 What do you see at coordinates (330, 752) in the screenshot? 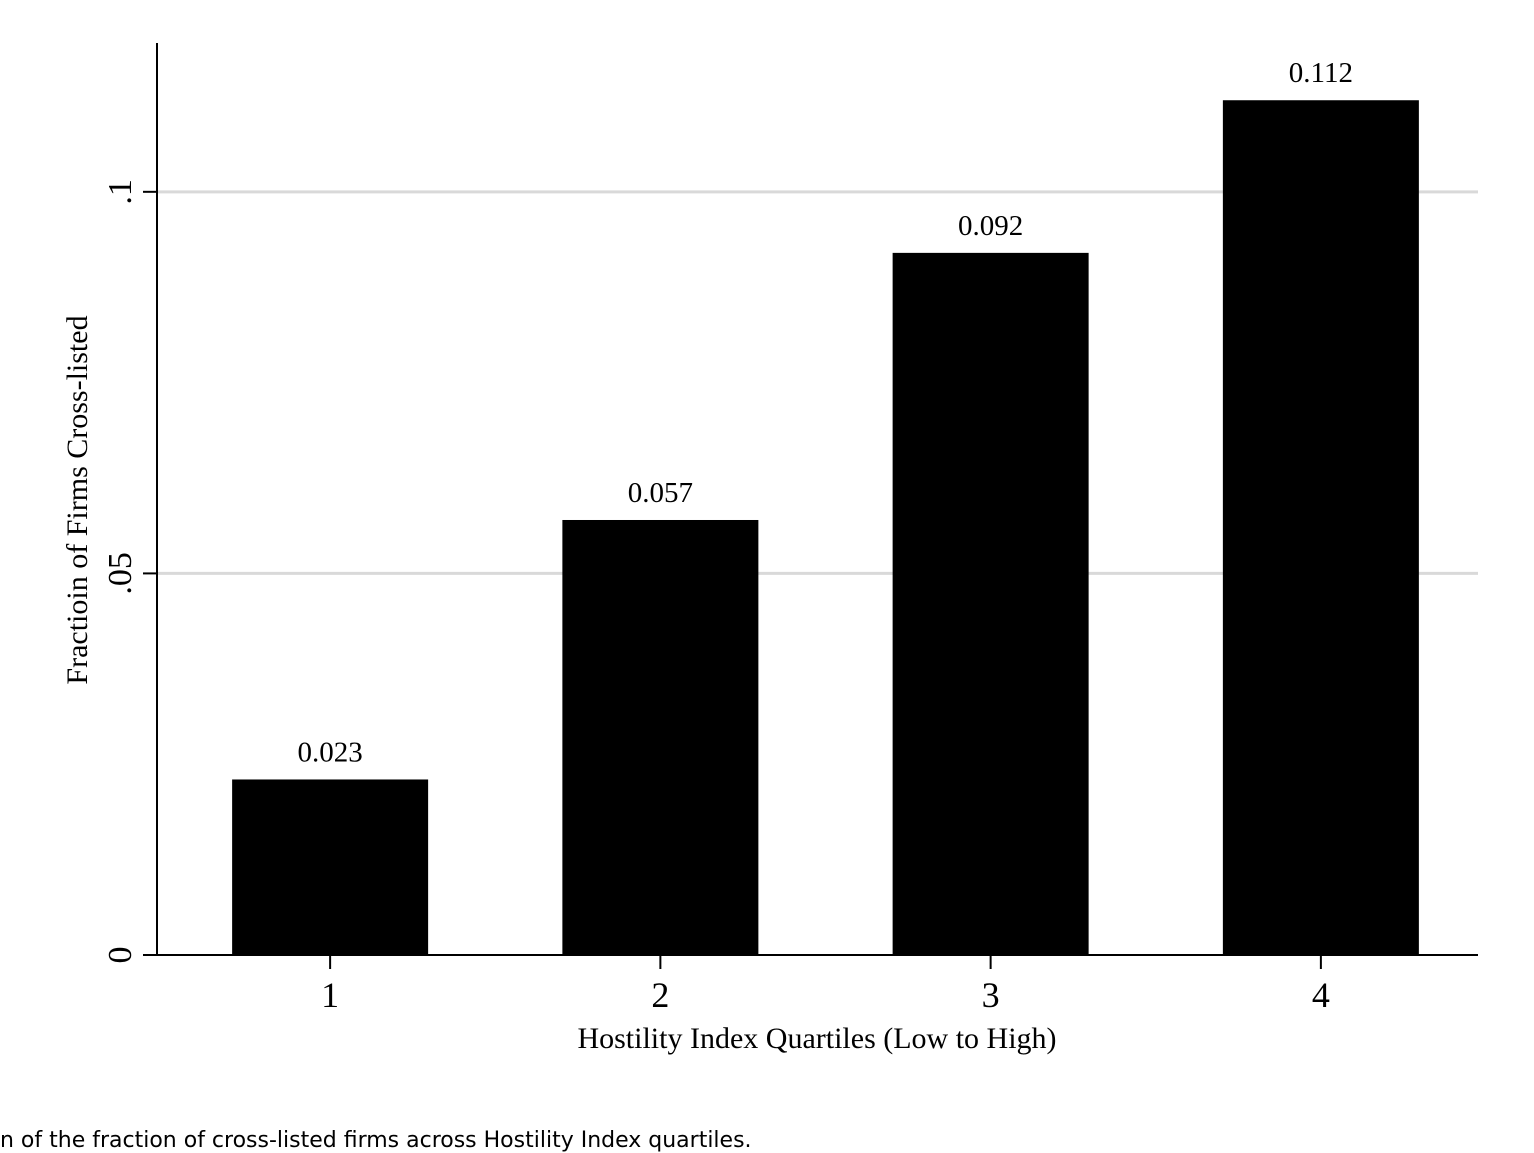
I see `bar-value-label: 0.023` at bounding box center [330, 752].